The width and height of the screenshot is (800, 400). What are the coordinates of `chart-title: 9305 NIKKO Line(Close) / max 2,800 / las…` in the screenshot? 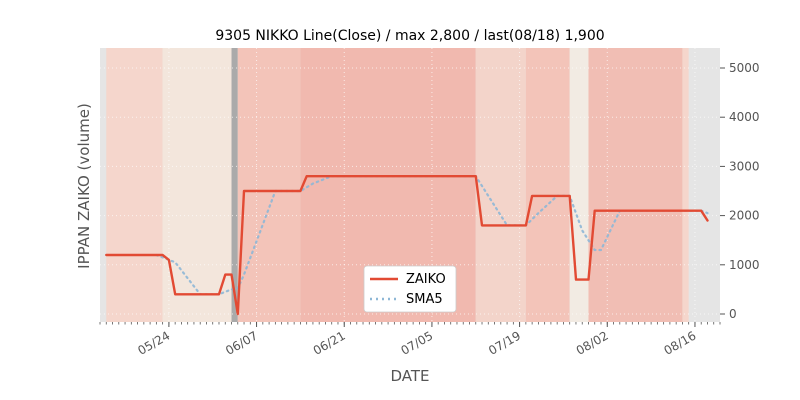 It's located at (409, 36).